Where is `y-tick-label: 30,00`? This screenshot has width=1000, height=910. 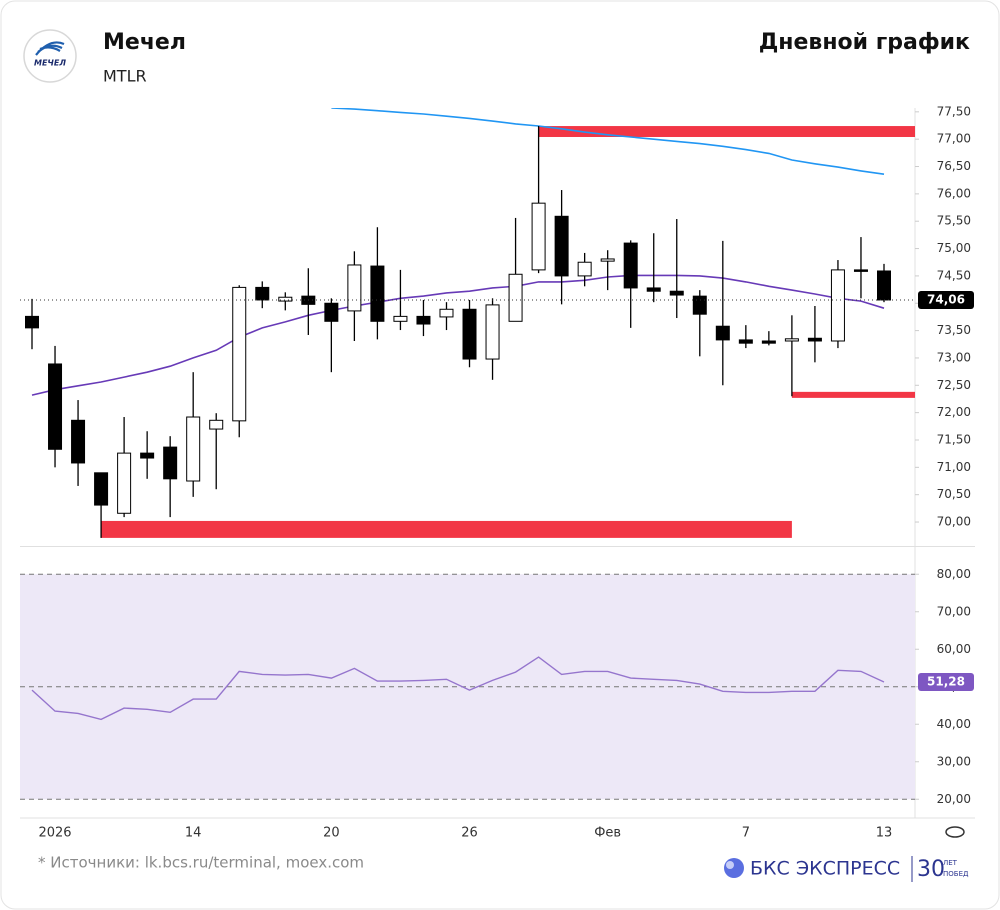 y-tick-label: 30,00 is located at coordinates (954, 761).